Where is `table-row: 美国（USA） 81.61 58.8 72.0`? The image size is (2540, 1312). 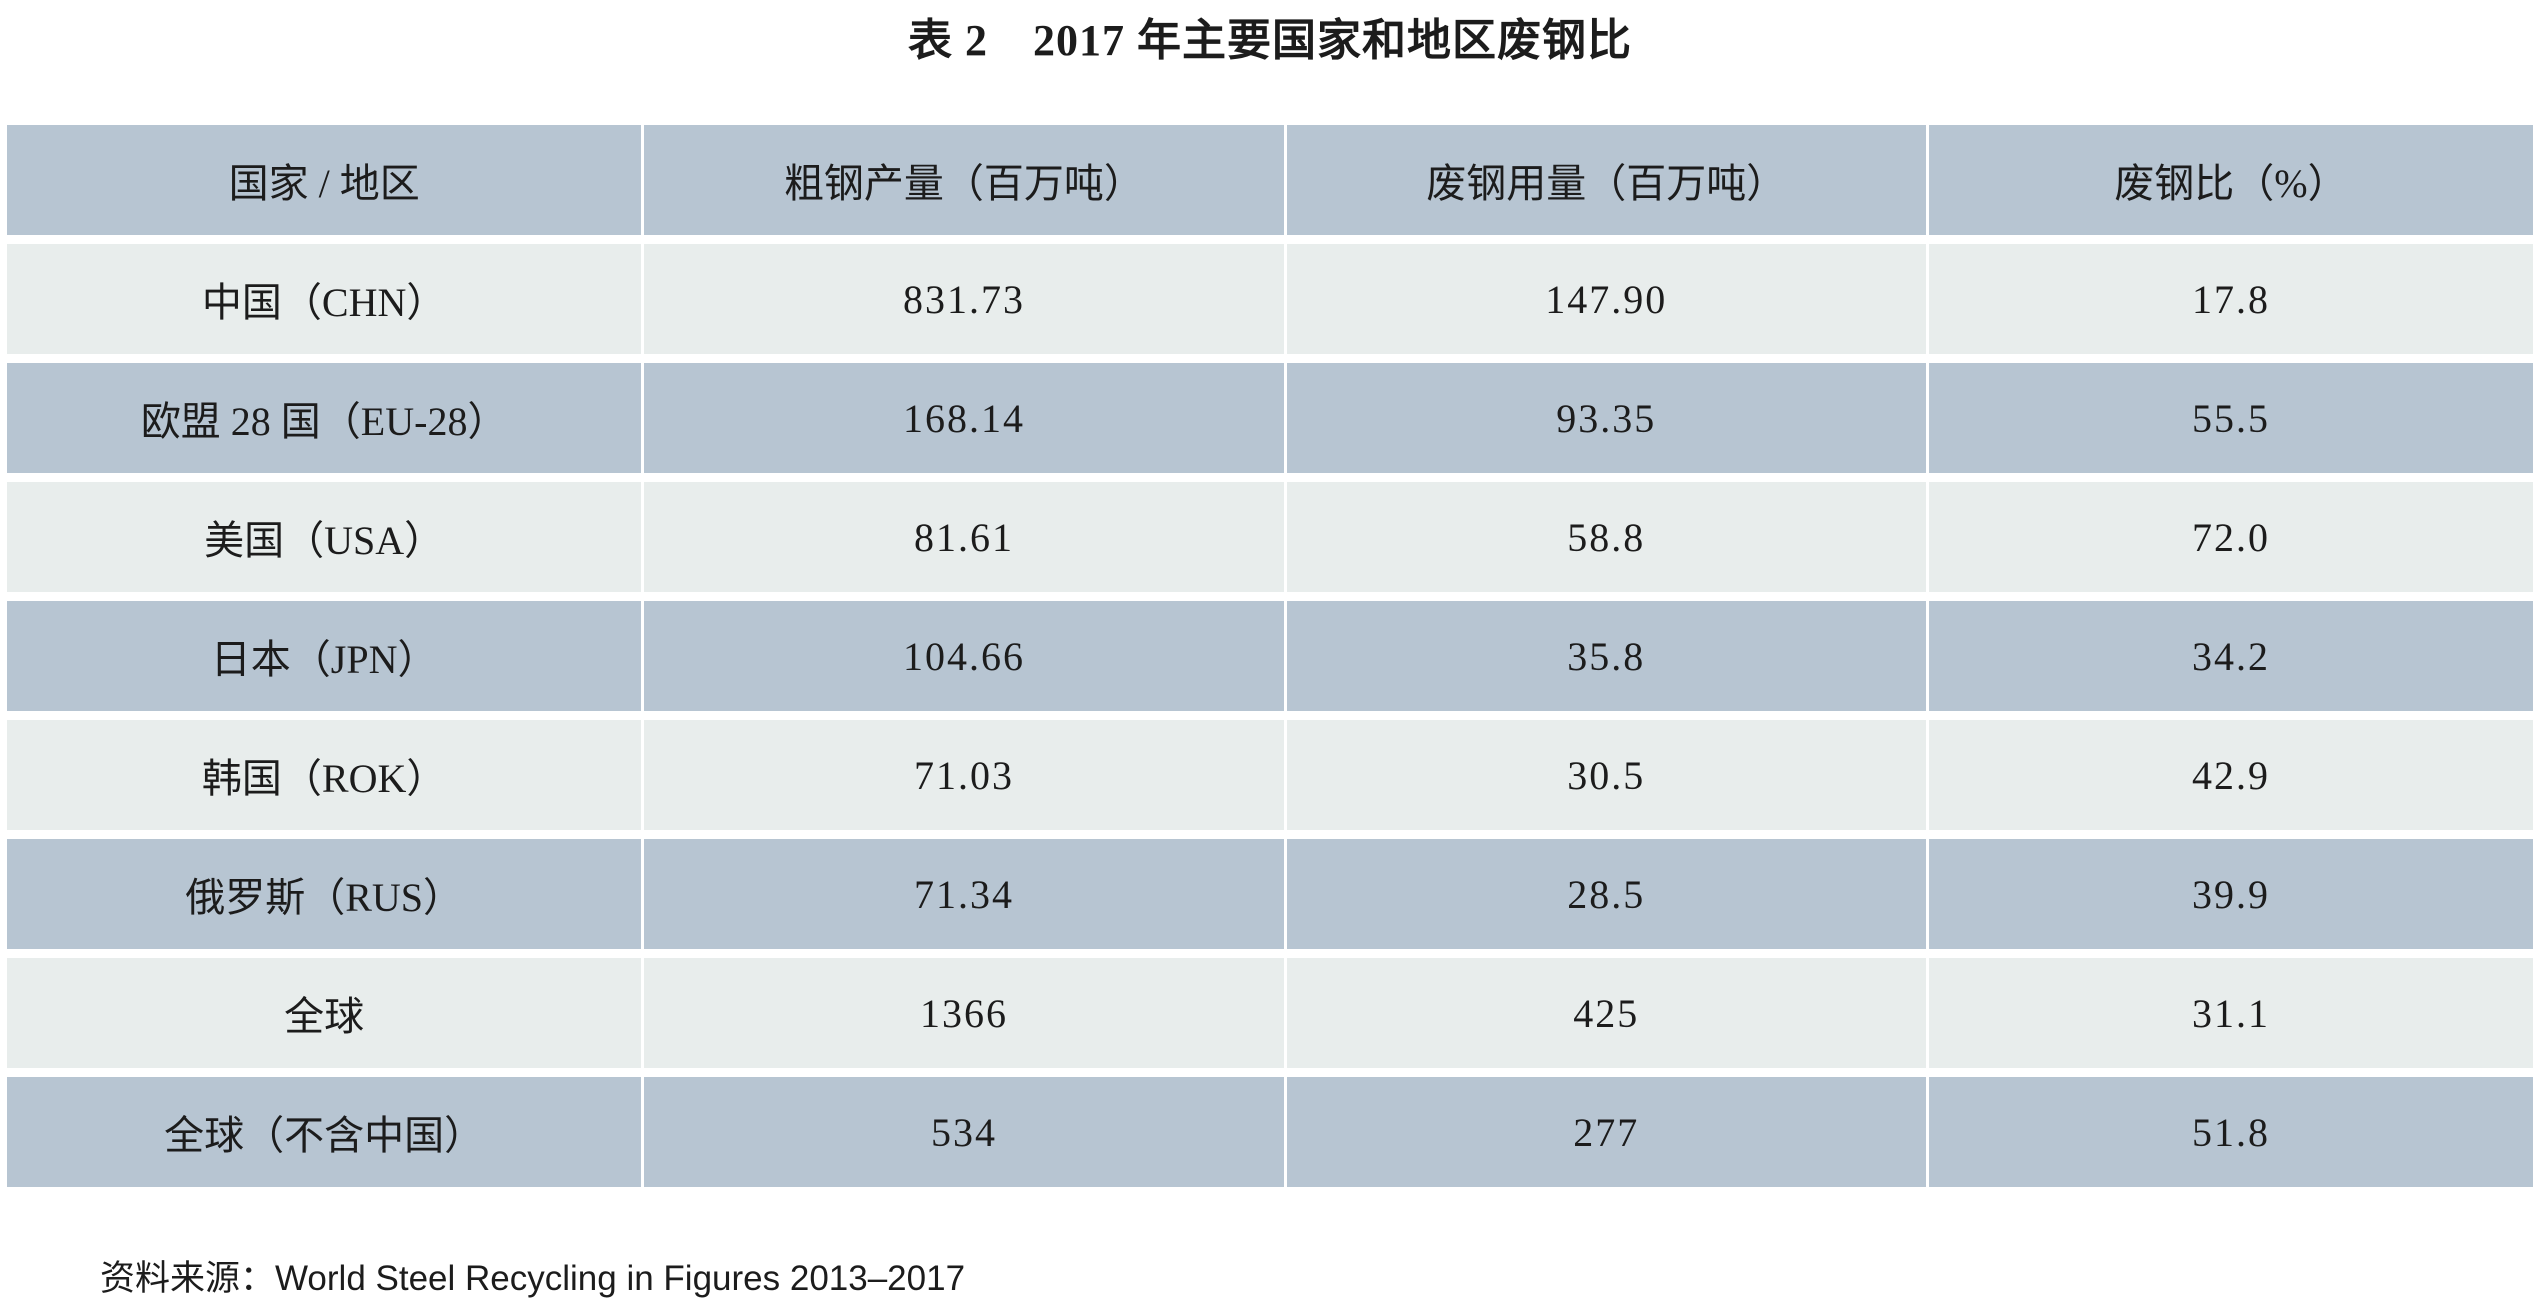
table-row: 美国（USA） 81.61 58.8 72.0 is located at coordinates (1270, 537).